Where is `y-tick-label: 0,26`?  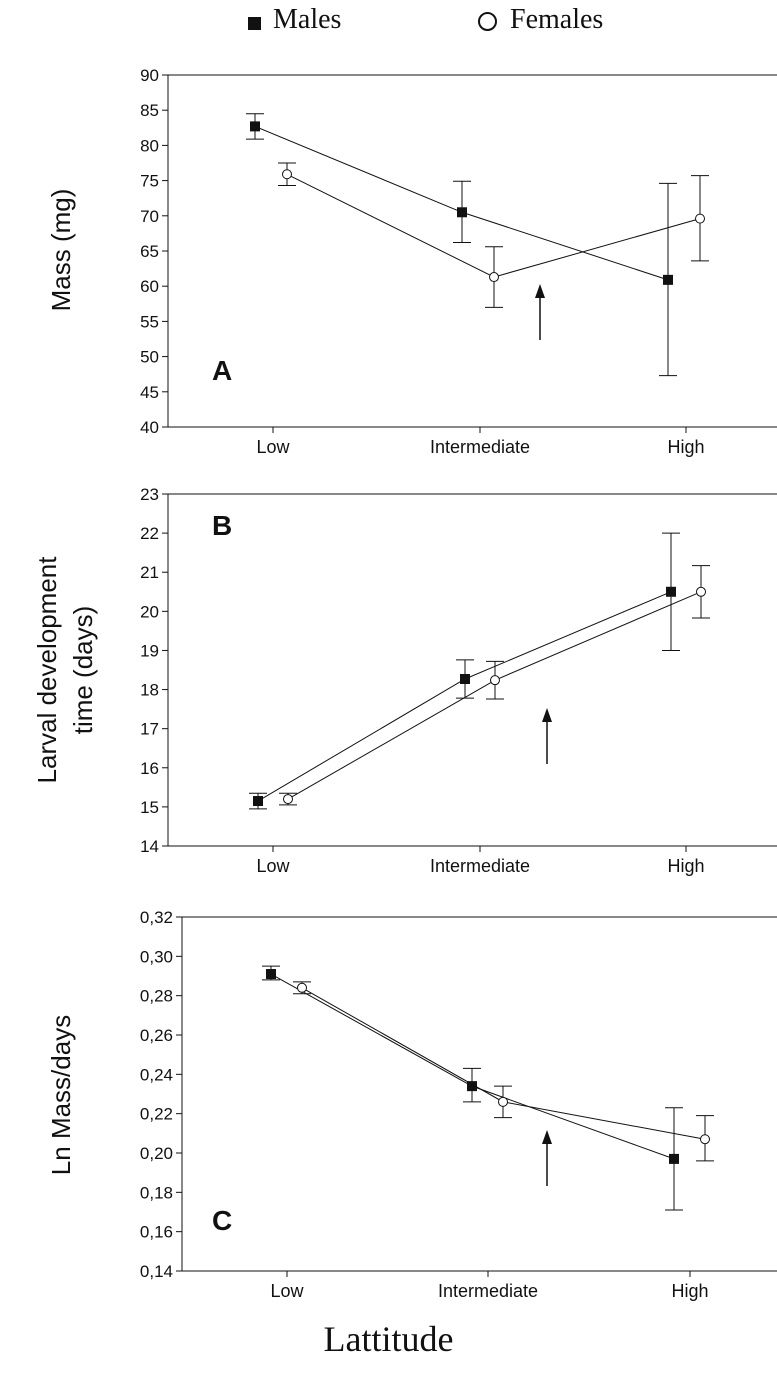
y-tick-label: 0,26 is located at coordinates (156, 1035).